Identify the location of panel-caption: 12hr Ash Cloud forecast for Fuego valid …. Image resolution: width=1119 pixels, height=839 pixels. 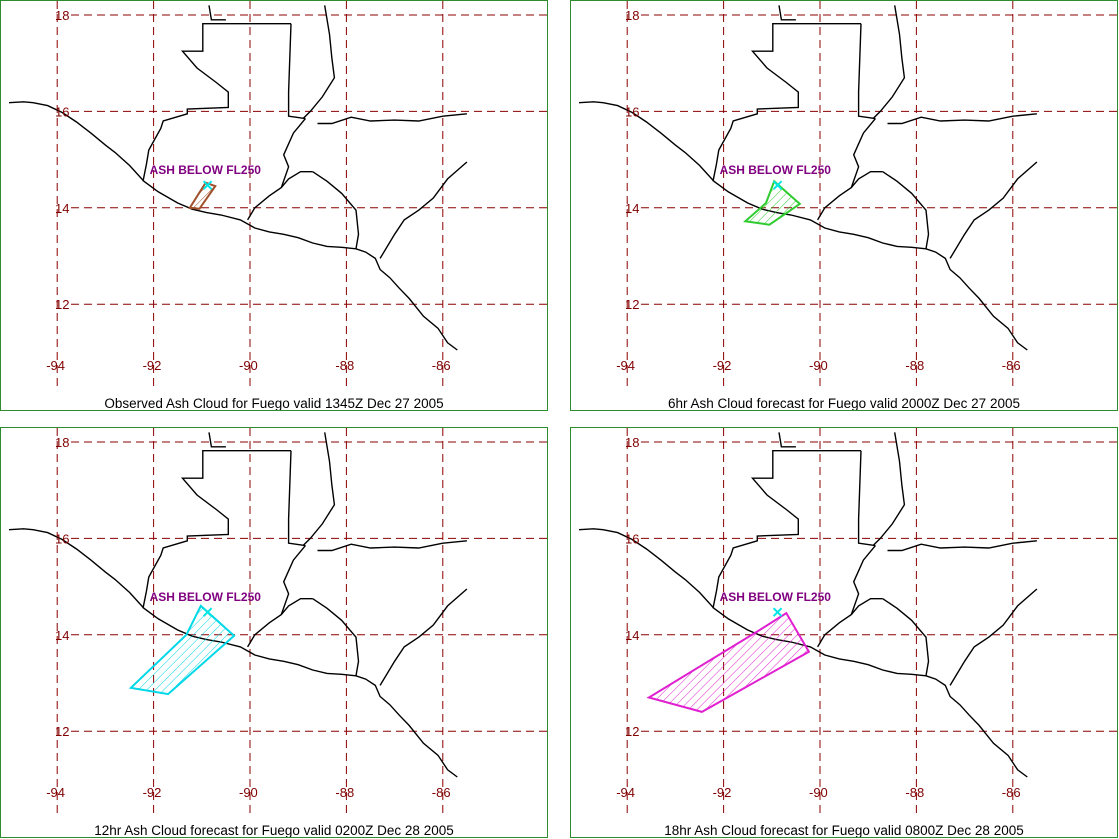
(274, 830).